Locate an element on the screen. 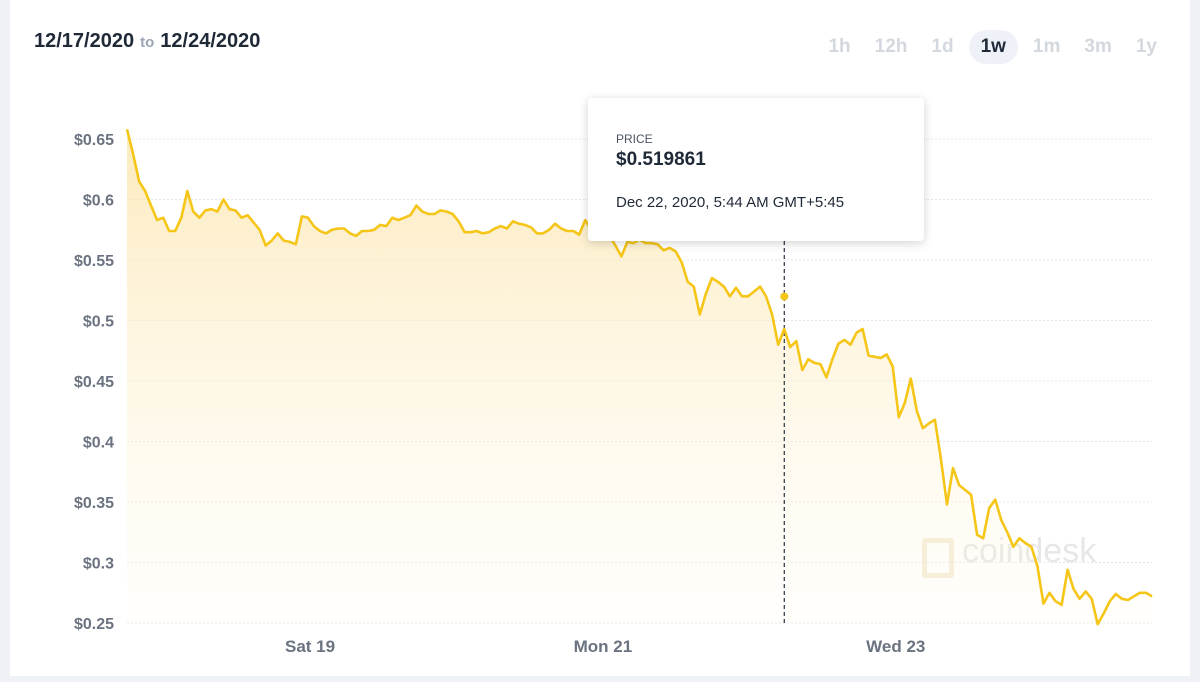 Image resolution: width=1200 pixels, height=682 pixels. period-1d: 1d is located at coordinates (942, 46).